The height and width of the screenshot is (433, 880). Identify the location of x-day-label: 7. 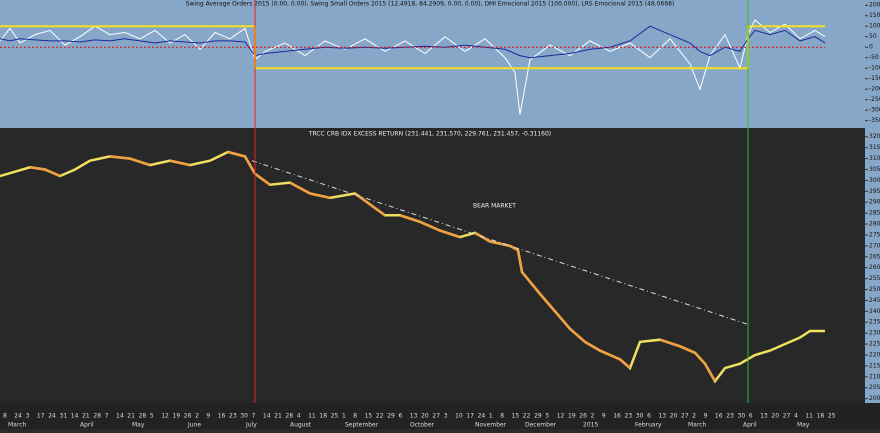
(107, 416).